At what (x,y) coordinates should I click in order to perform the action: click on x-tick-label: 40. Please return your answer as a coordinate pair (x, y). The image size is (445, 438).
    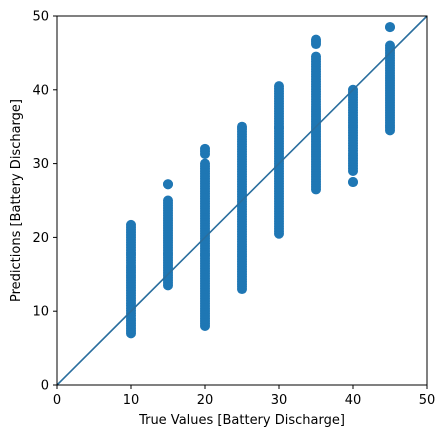
    Looking at the image, I should click on (353, 400).